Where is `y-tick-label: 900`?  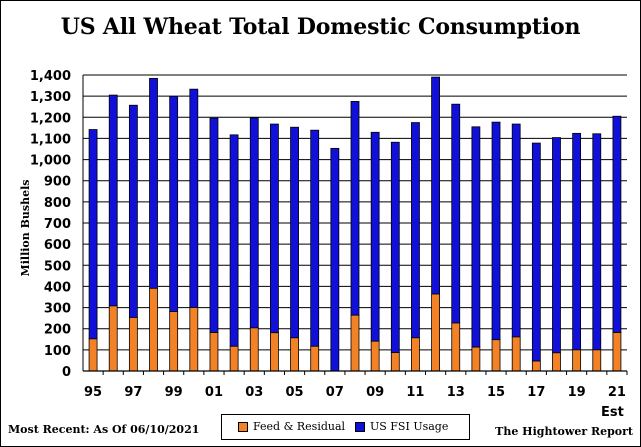
y-tick-label: 900 is located at coordinates (57, 182).